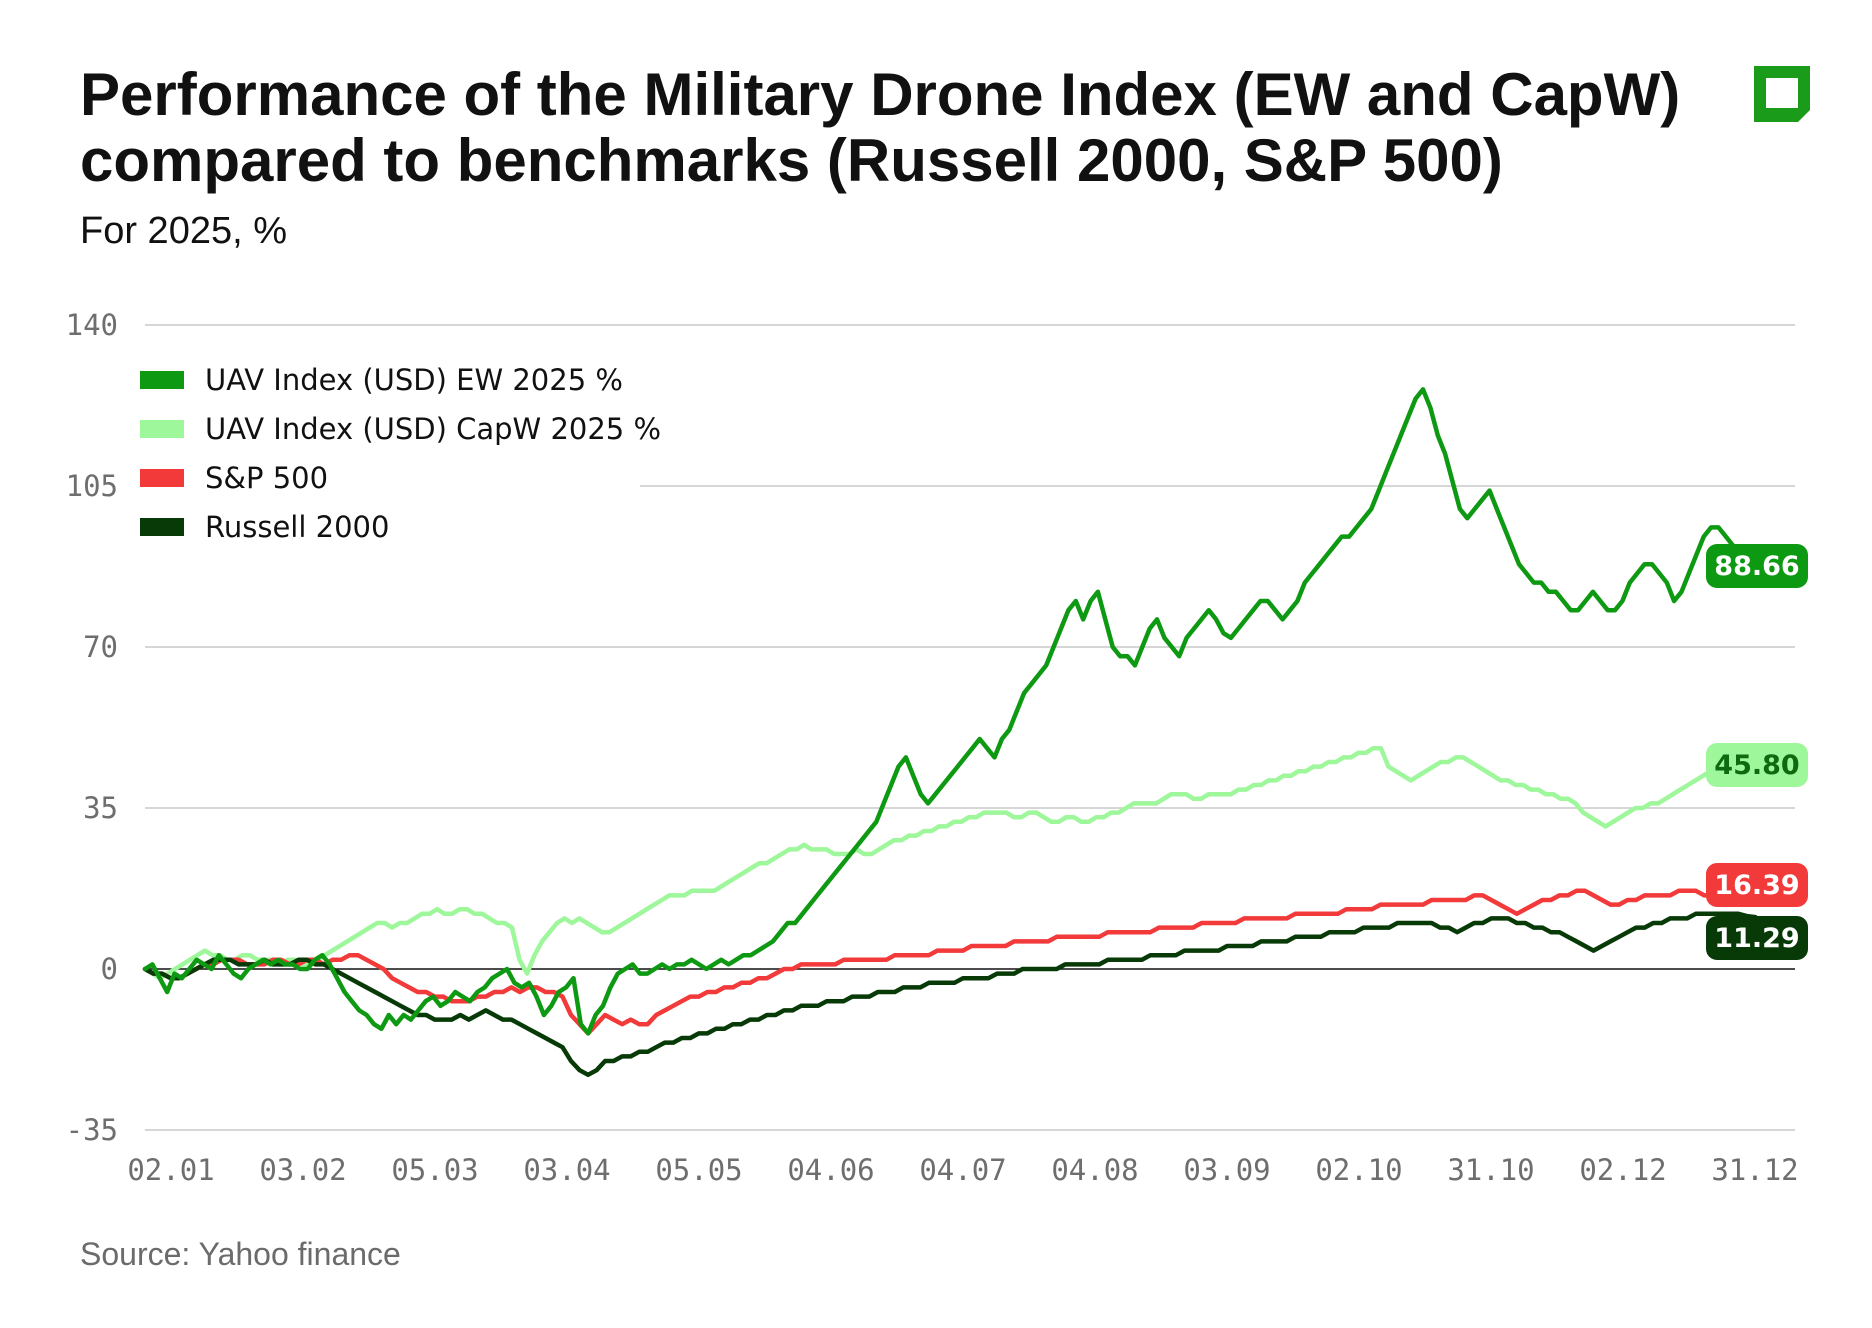 The width and height of the screenshot is (1872, 1328). What do you see at coordinates (297, 527) in the screenshot?
I see `legend-label: Russell 2000` at bounding box center [297, 527].